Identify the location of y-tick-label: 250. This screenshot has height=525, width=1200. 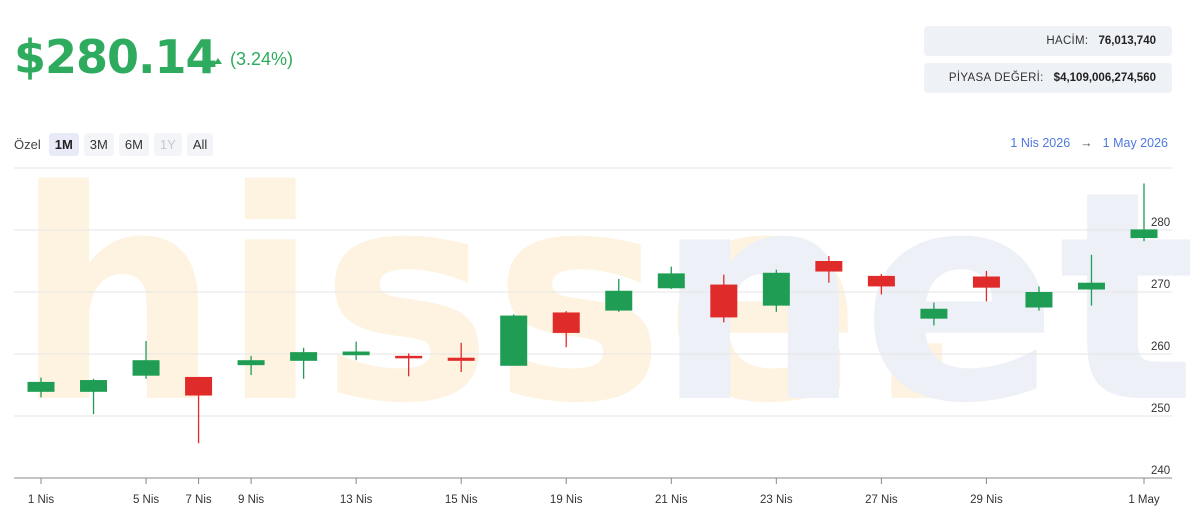
(1160, 409).